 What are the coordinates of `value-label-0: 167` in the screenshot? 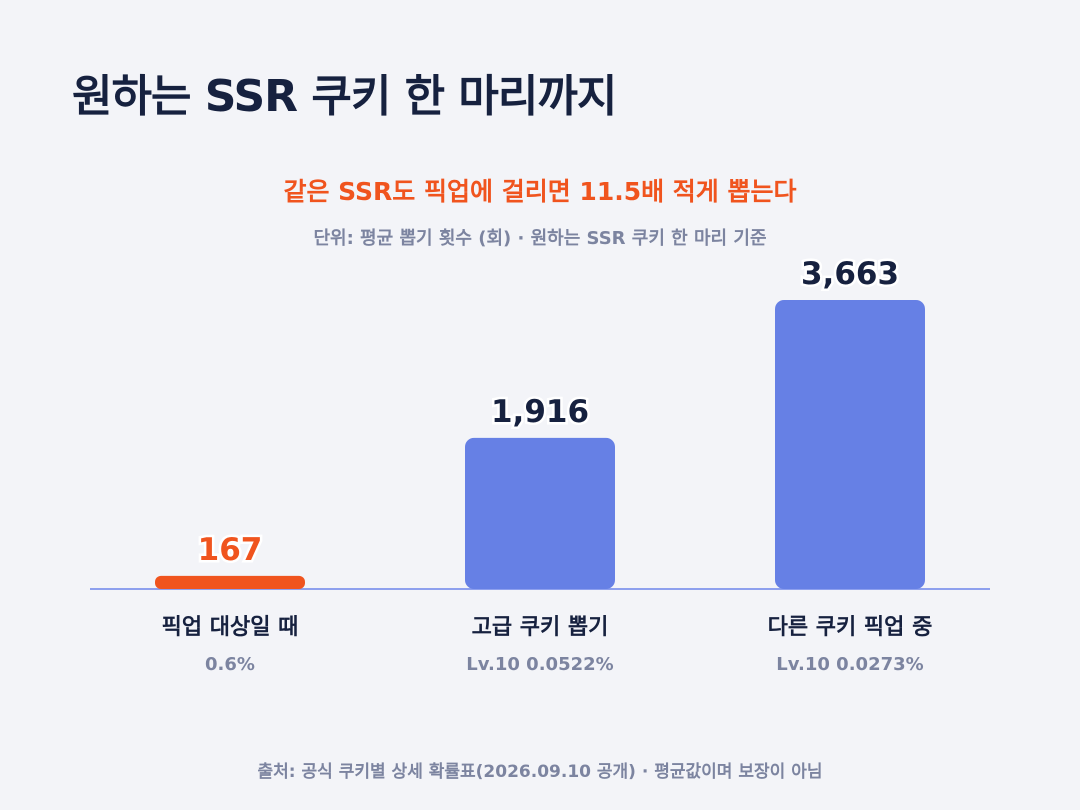 It's located at (230, 550).